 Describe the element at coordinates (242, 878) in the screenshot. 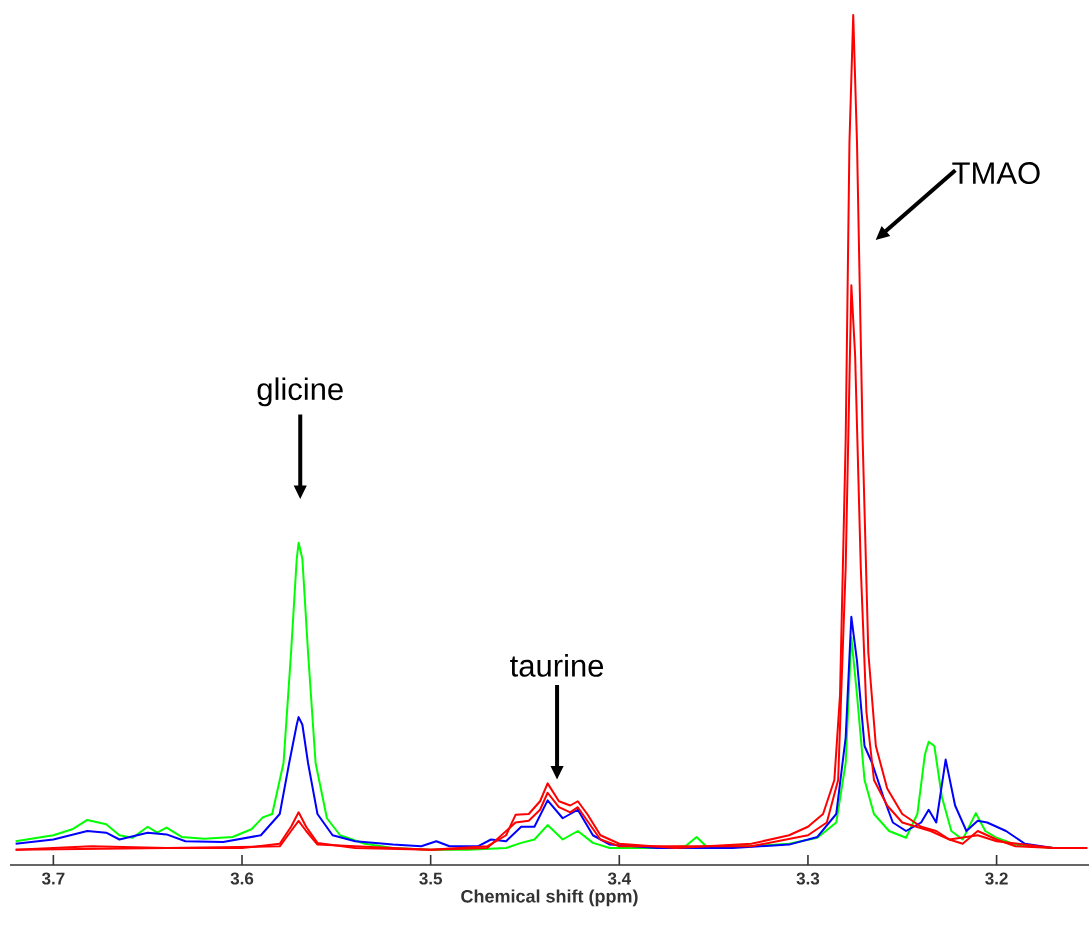

I see `x-tick-label: 3.6` at that location.